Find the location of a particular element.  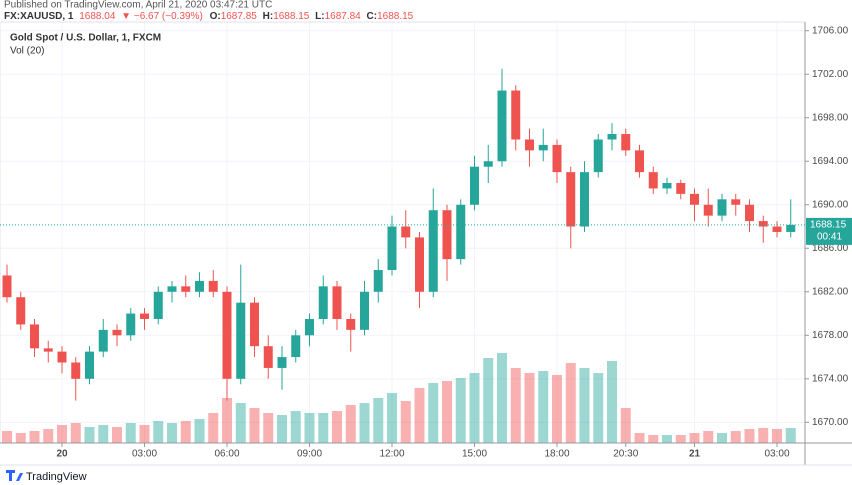

x-tick-label: 15:00 is located at coordinates (474, 454).